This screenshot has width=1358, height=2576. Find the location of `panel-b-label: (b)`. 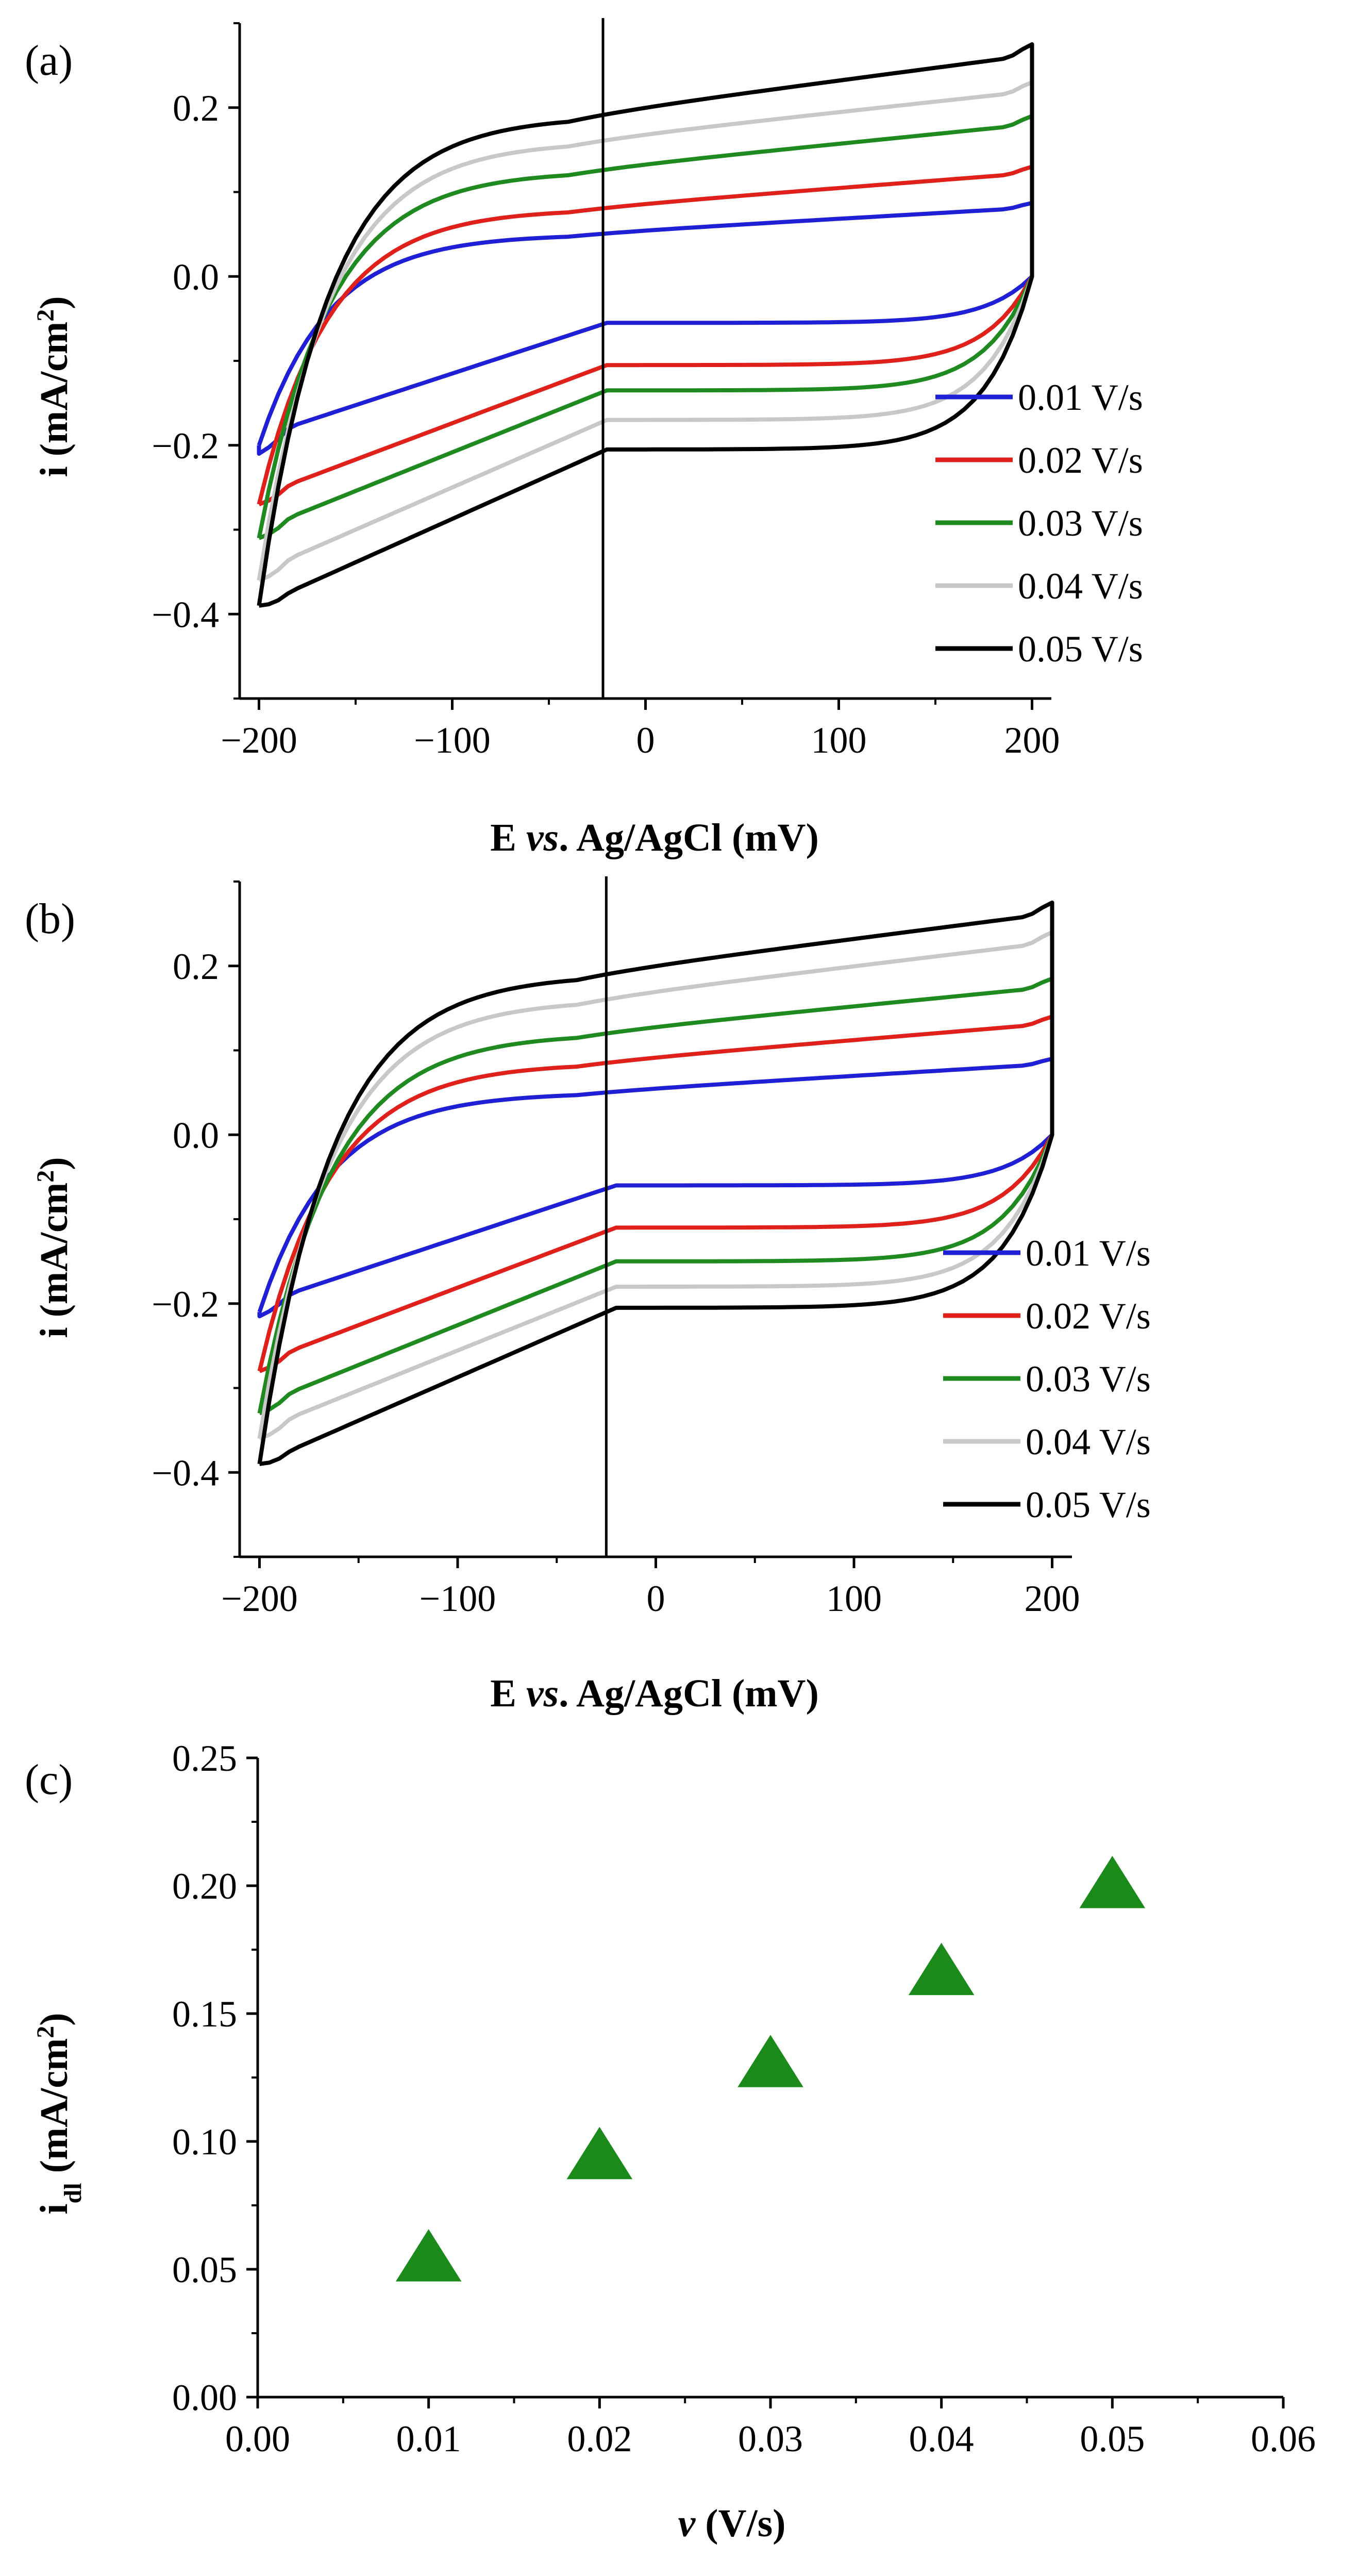

panel-b-label: (b) is located at coordinates (50, 919).